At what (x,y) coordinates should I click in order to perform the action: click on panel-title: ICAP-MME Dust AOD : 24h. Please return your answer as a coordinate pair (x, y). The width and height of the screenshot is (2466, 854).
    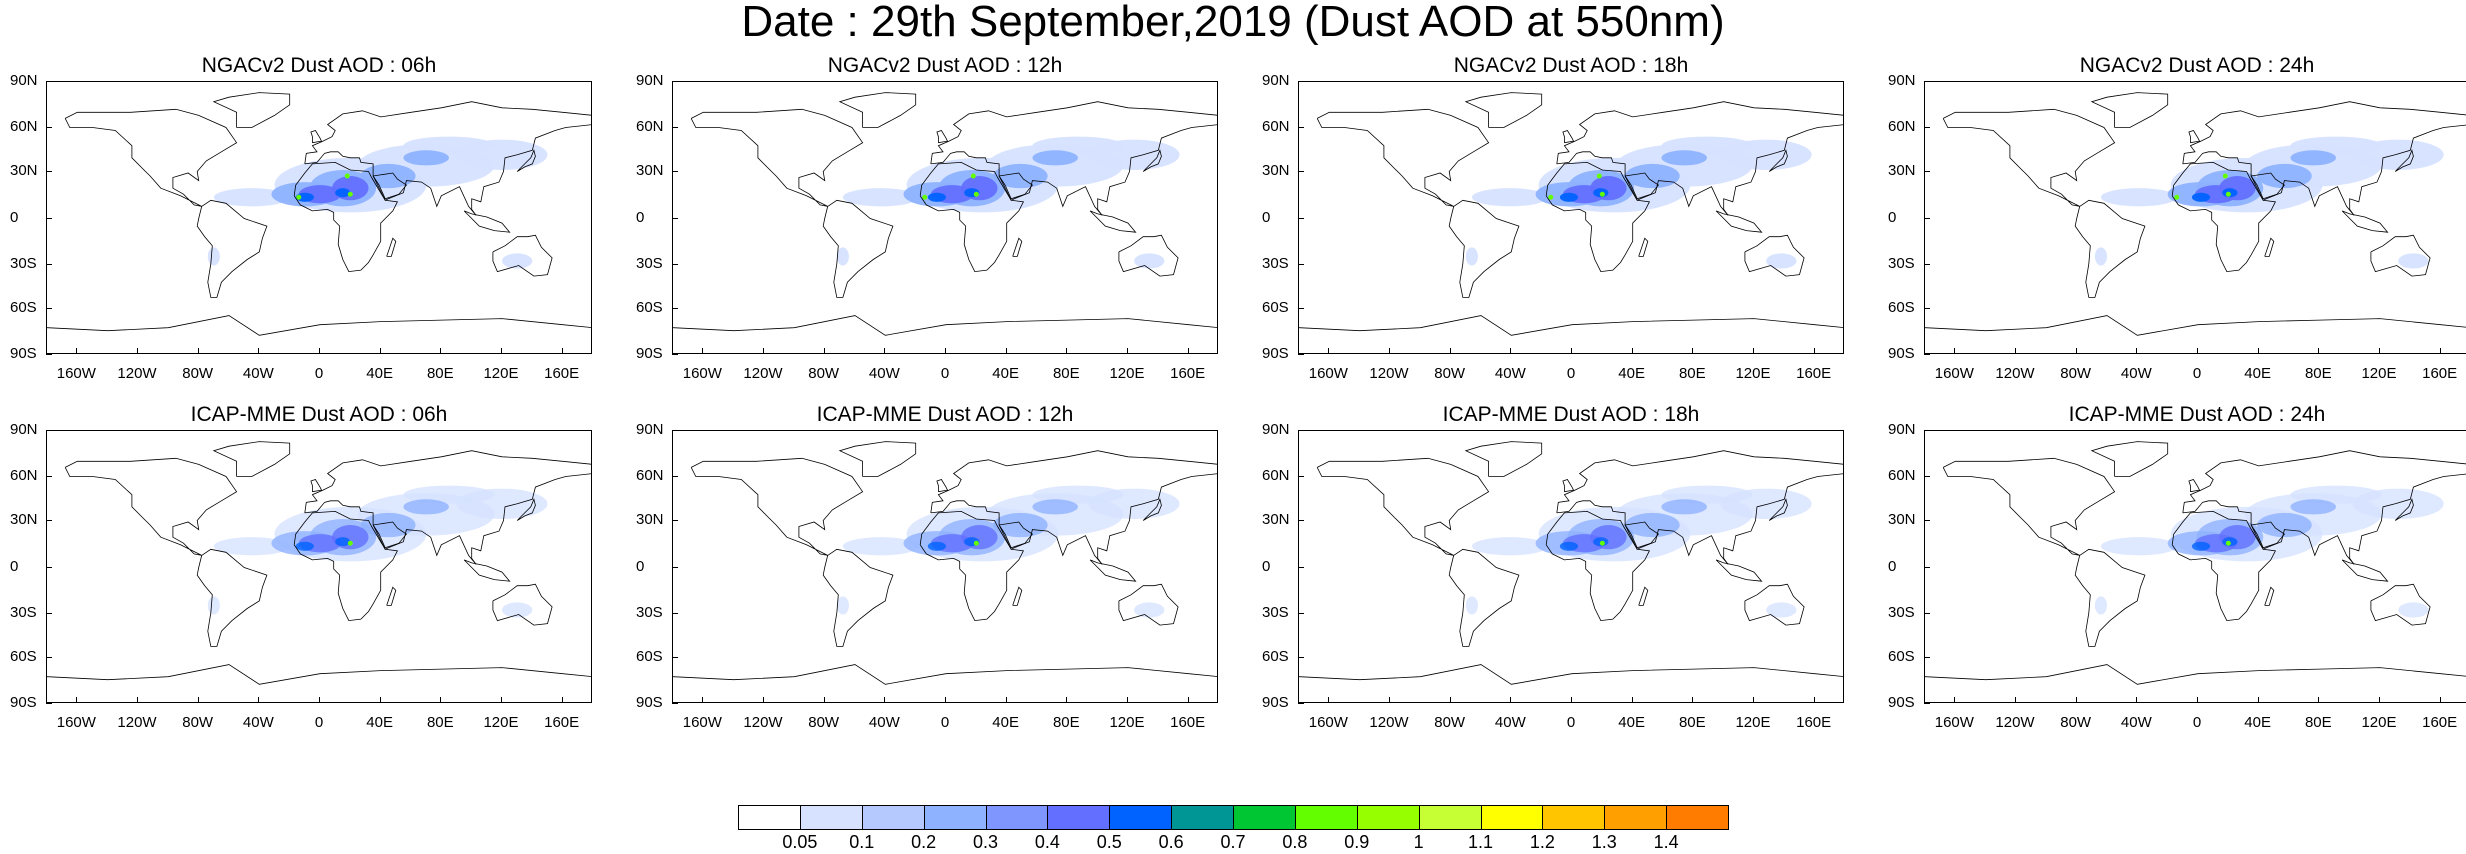
    Looking at the image, I should click on (2197, 414).